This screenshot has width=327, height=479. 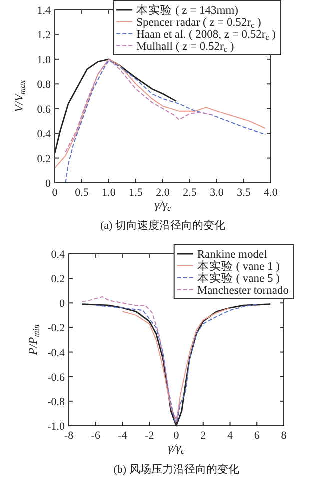 What do you see at coordinates (57, 402) in the screenshot?
I see `y-tick-label: -0.8` at bounding box center [57, 402].